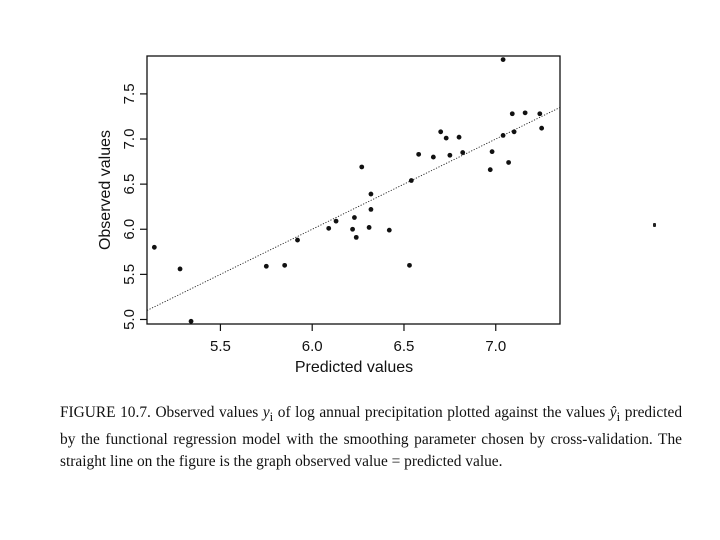  I want to click on x-tick-label: 5.5, so click(220, 346).